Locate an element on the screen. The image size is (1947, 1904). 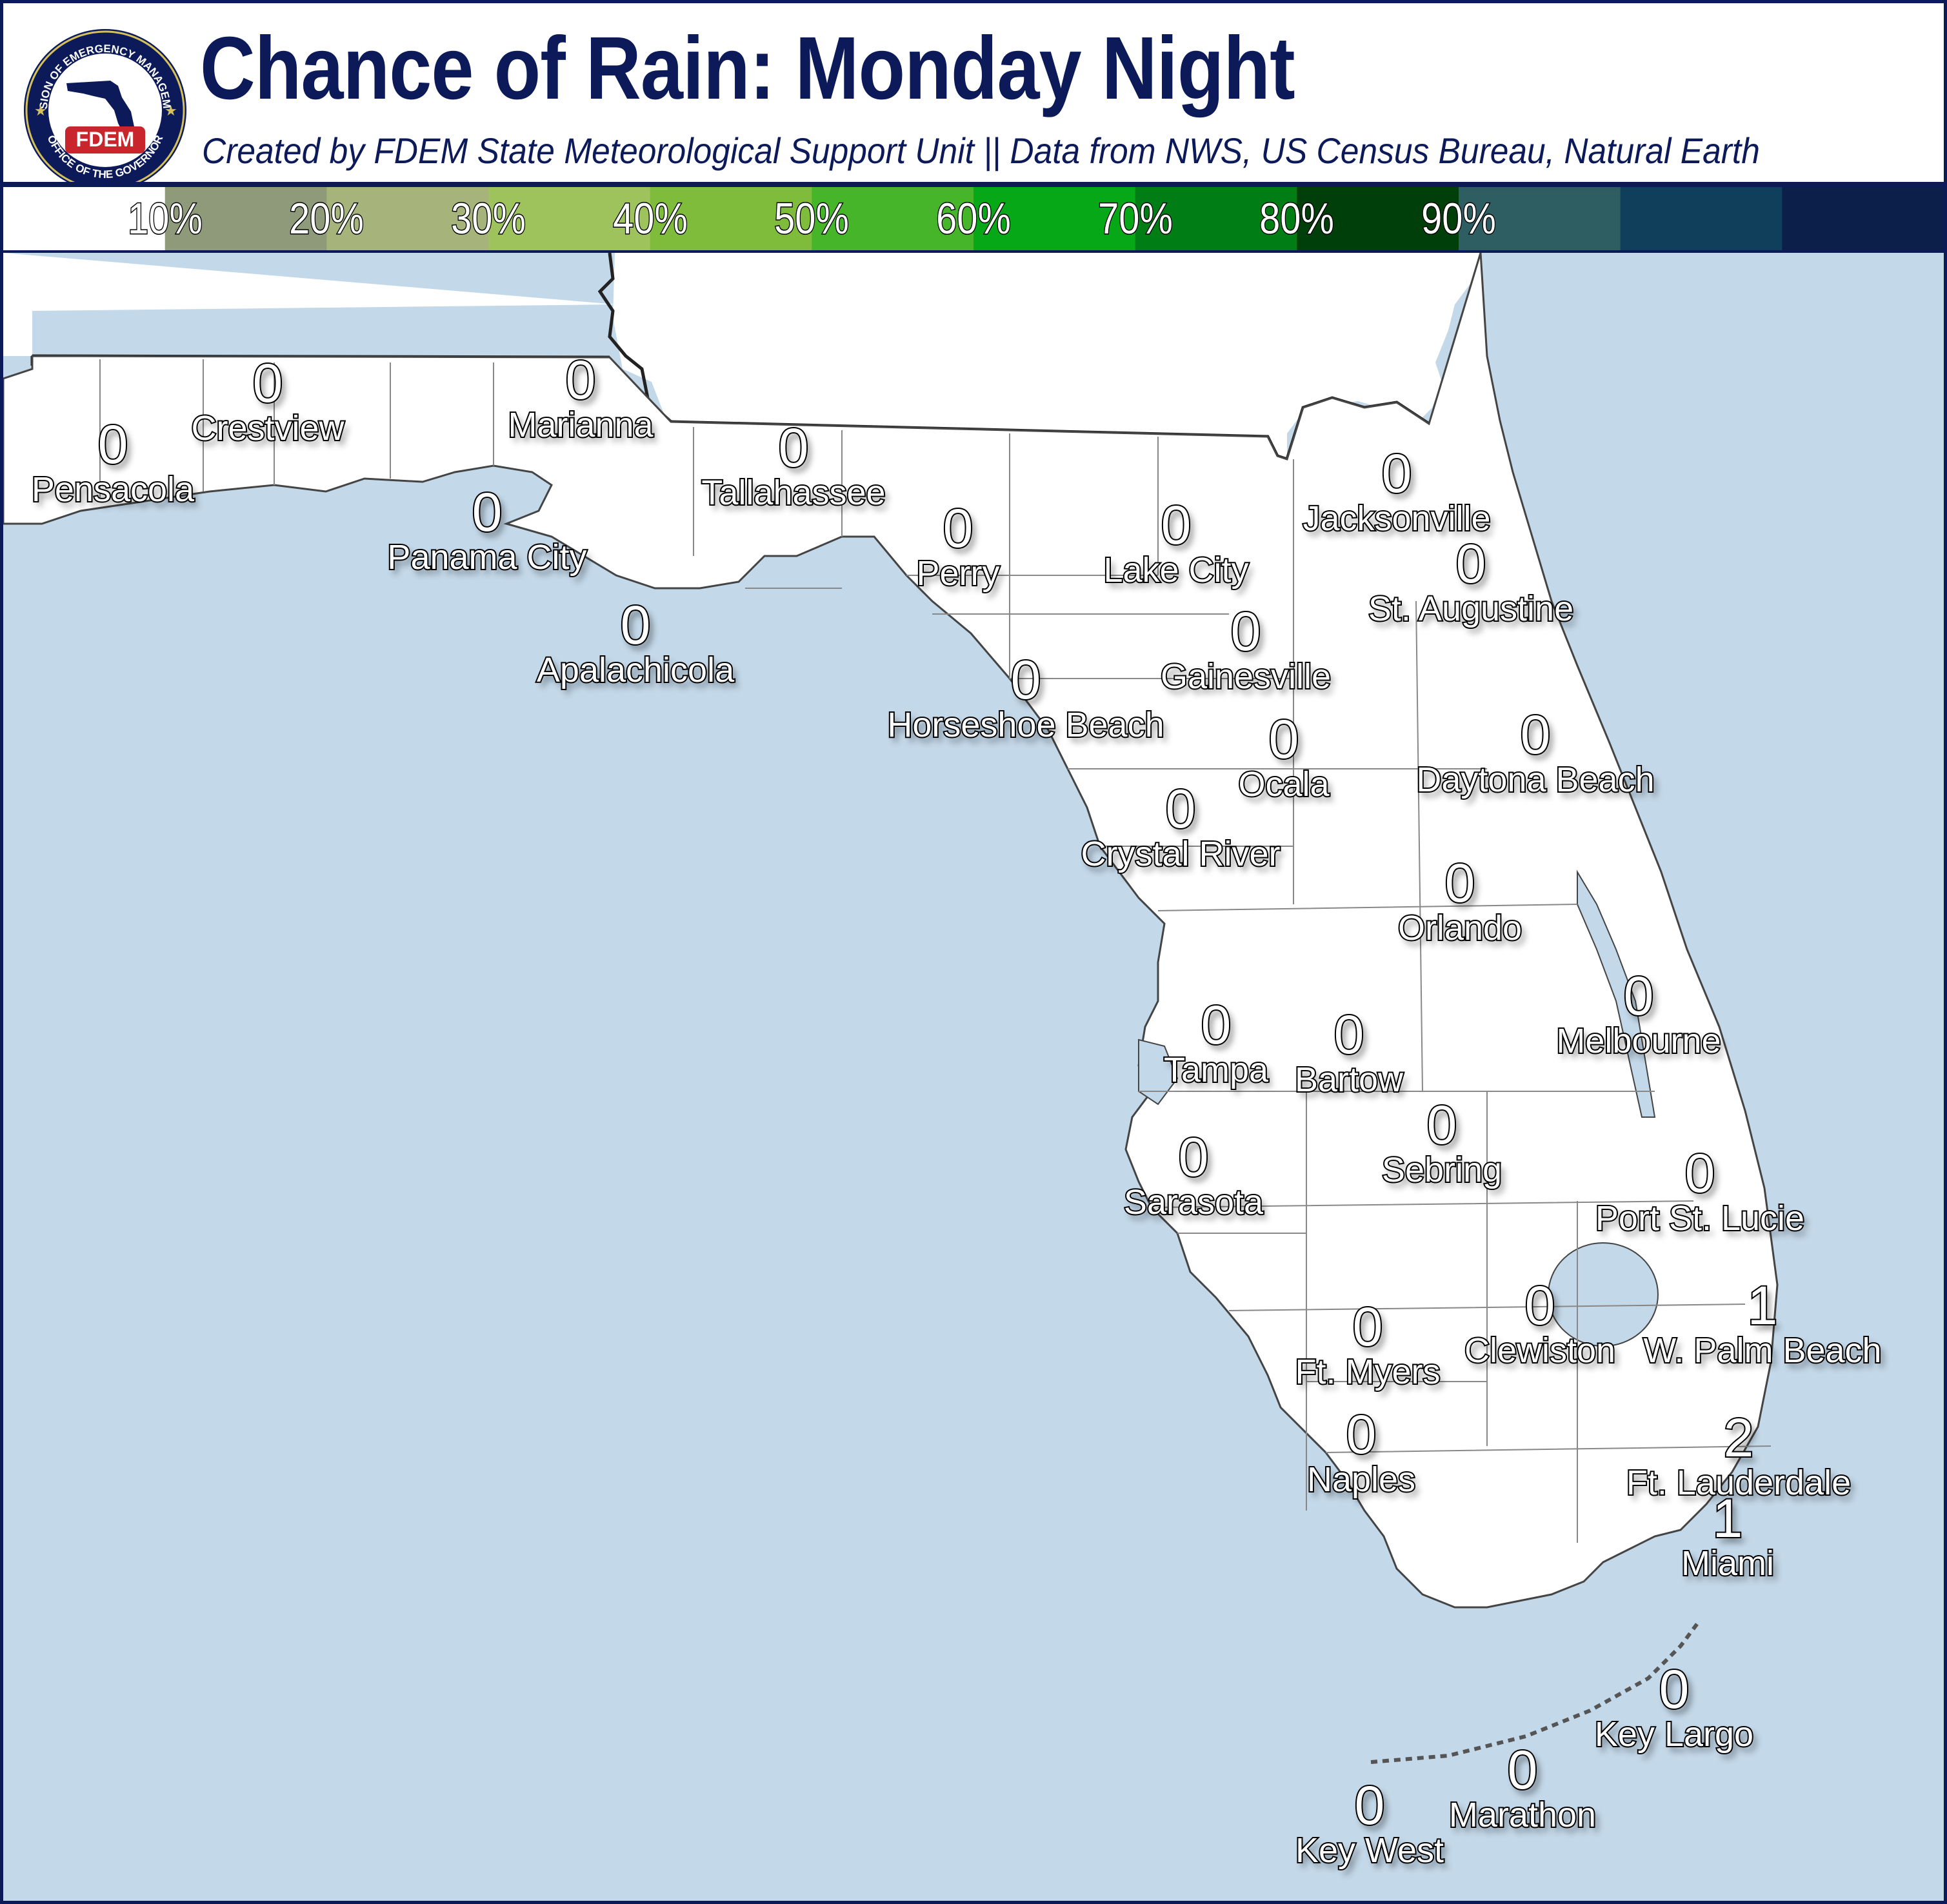
city-label: 0 Tampa is located at coordinates (1216, 1042).